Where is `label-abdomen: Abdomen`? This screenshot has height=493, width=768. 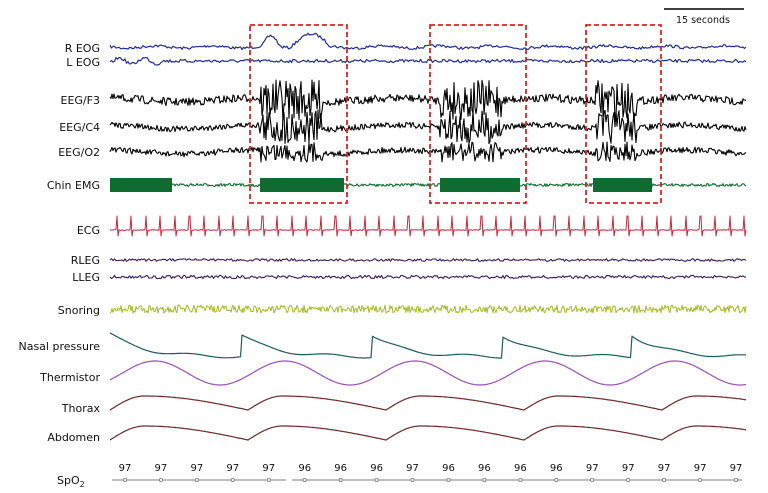
label-abdomen: Abdomen is located at coordinates (73, 437).